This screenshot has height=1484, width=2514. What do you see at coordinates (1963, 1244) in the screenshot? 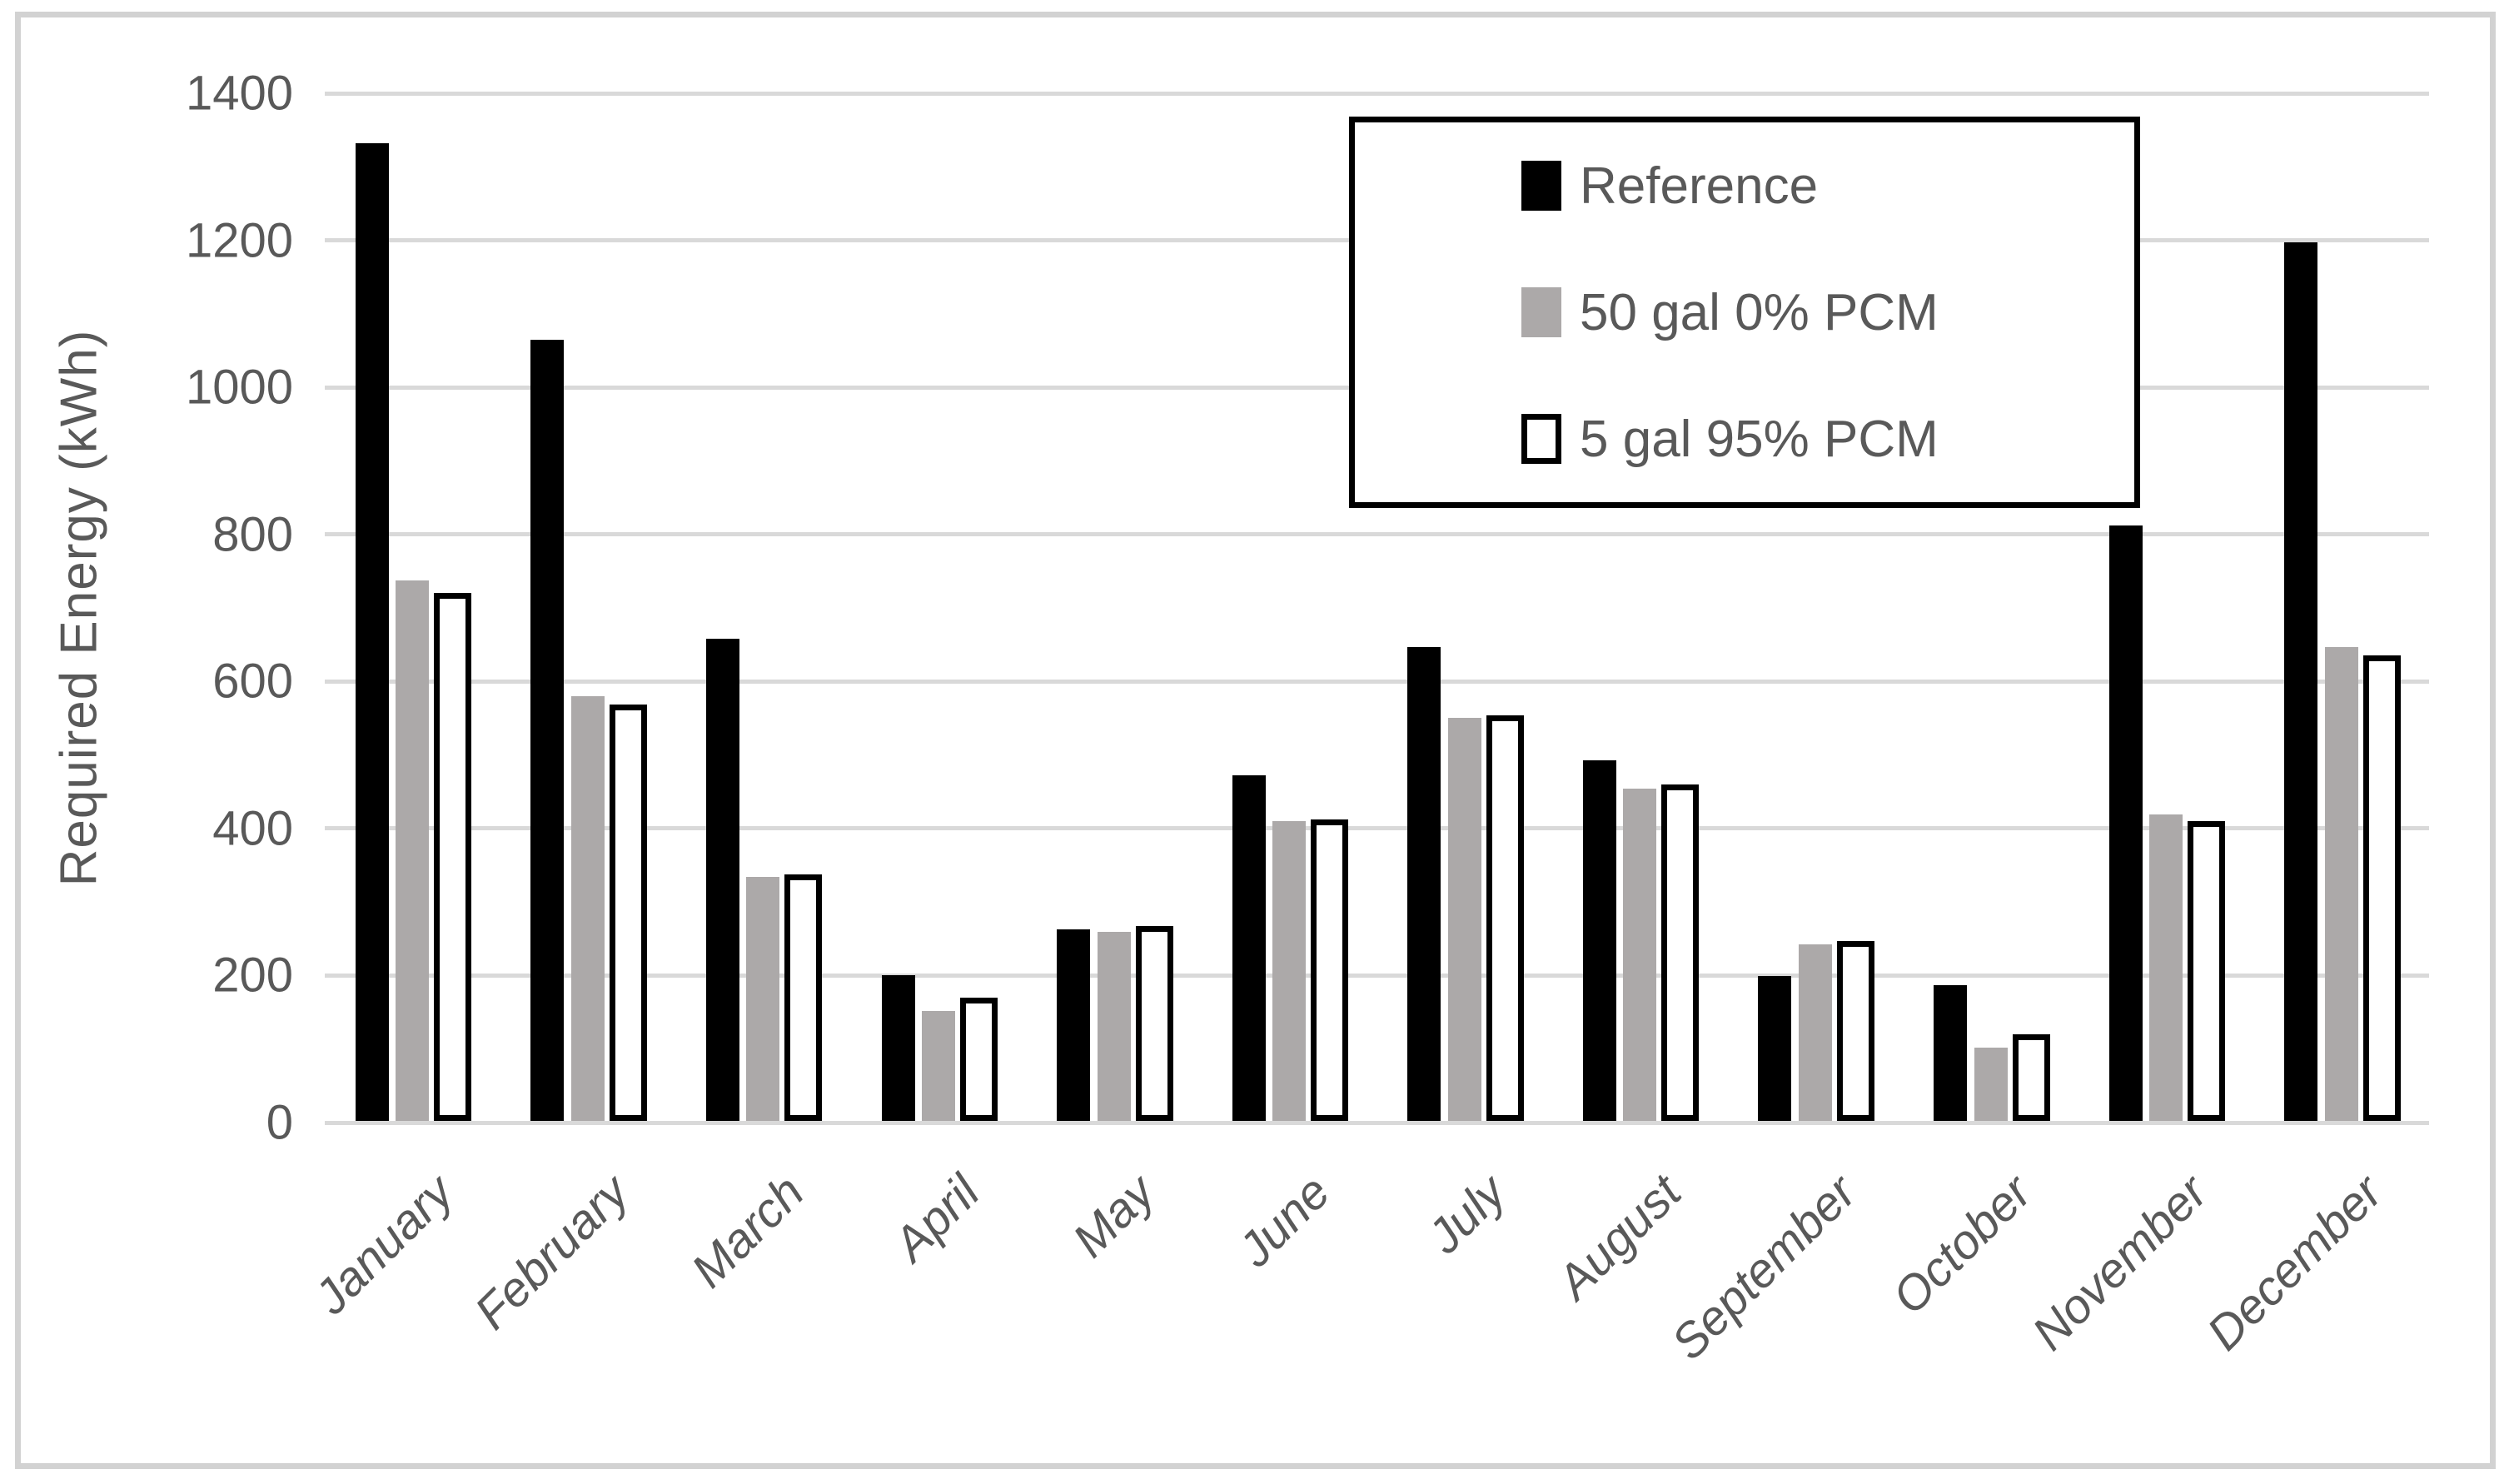
I see `x-label-october: October` at bounding box center [1963, 1244].